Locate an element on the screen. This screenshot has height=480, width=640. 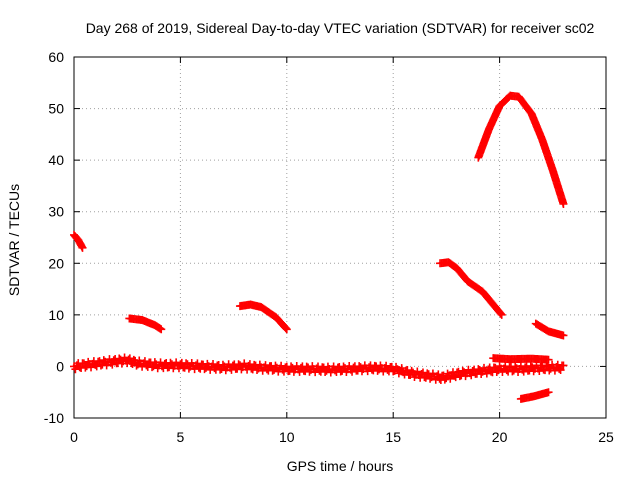
x-tick-label: 15 is located at coordinates (393, 437).